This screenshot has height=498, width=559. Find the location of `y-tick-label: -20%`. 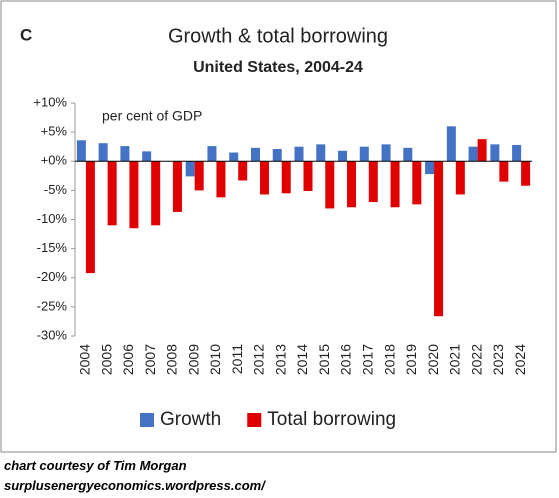

y-tick-label: -20% is located at coordinates (52, 276).